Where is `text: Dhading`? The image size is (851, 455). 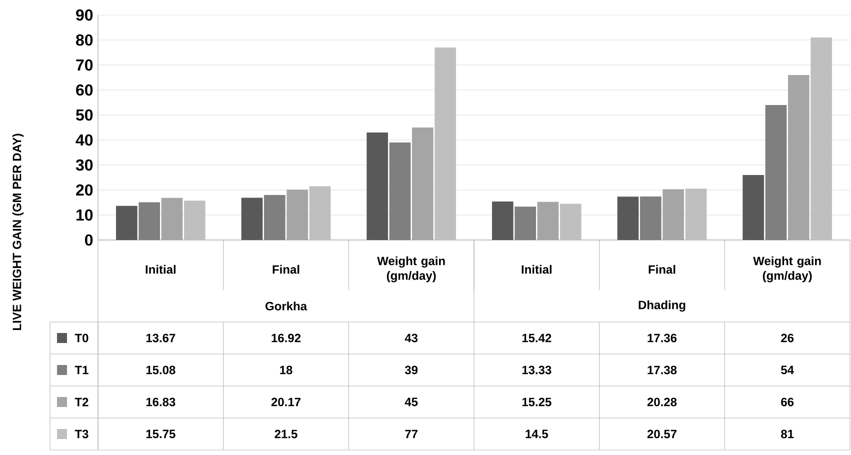 text: Dhading is located at coordinates (662, 306).